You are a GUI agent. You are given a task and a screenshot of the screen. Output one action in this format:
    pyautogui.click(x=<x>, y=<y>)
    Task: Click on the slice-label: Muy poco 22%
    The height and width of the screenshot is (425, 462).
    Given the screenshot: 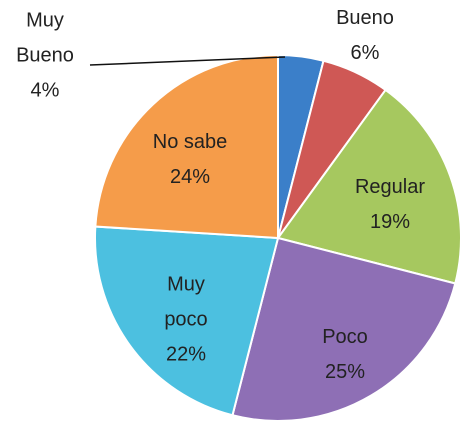 What is the action you would take?
    pyautogui.click(x=186, y=320)
    